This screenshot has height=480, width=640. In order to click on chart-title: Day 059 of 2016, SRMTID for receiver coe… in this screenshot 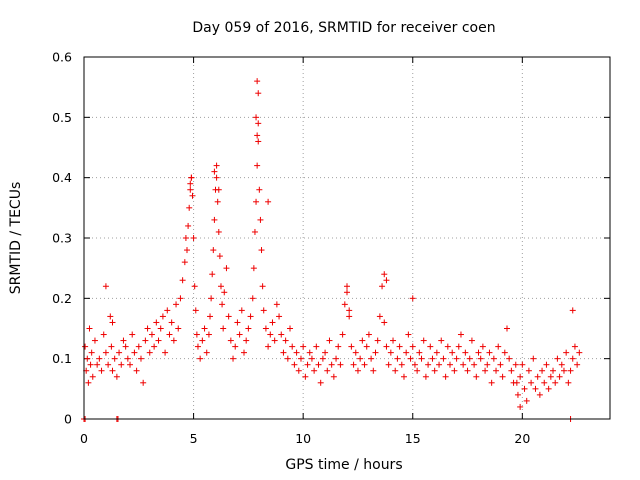, I will do `click(343, 28)`.